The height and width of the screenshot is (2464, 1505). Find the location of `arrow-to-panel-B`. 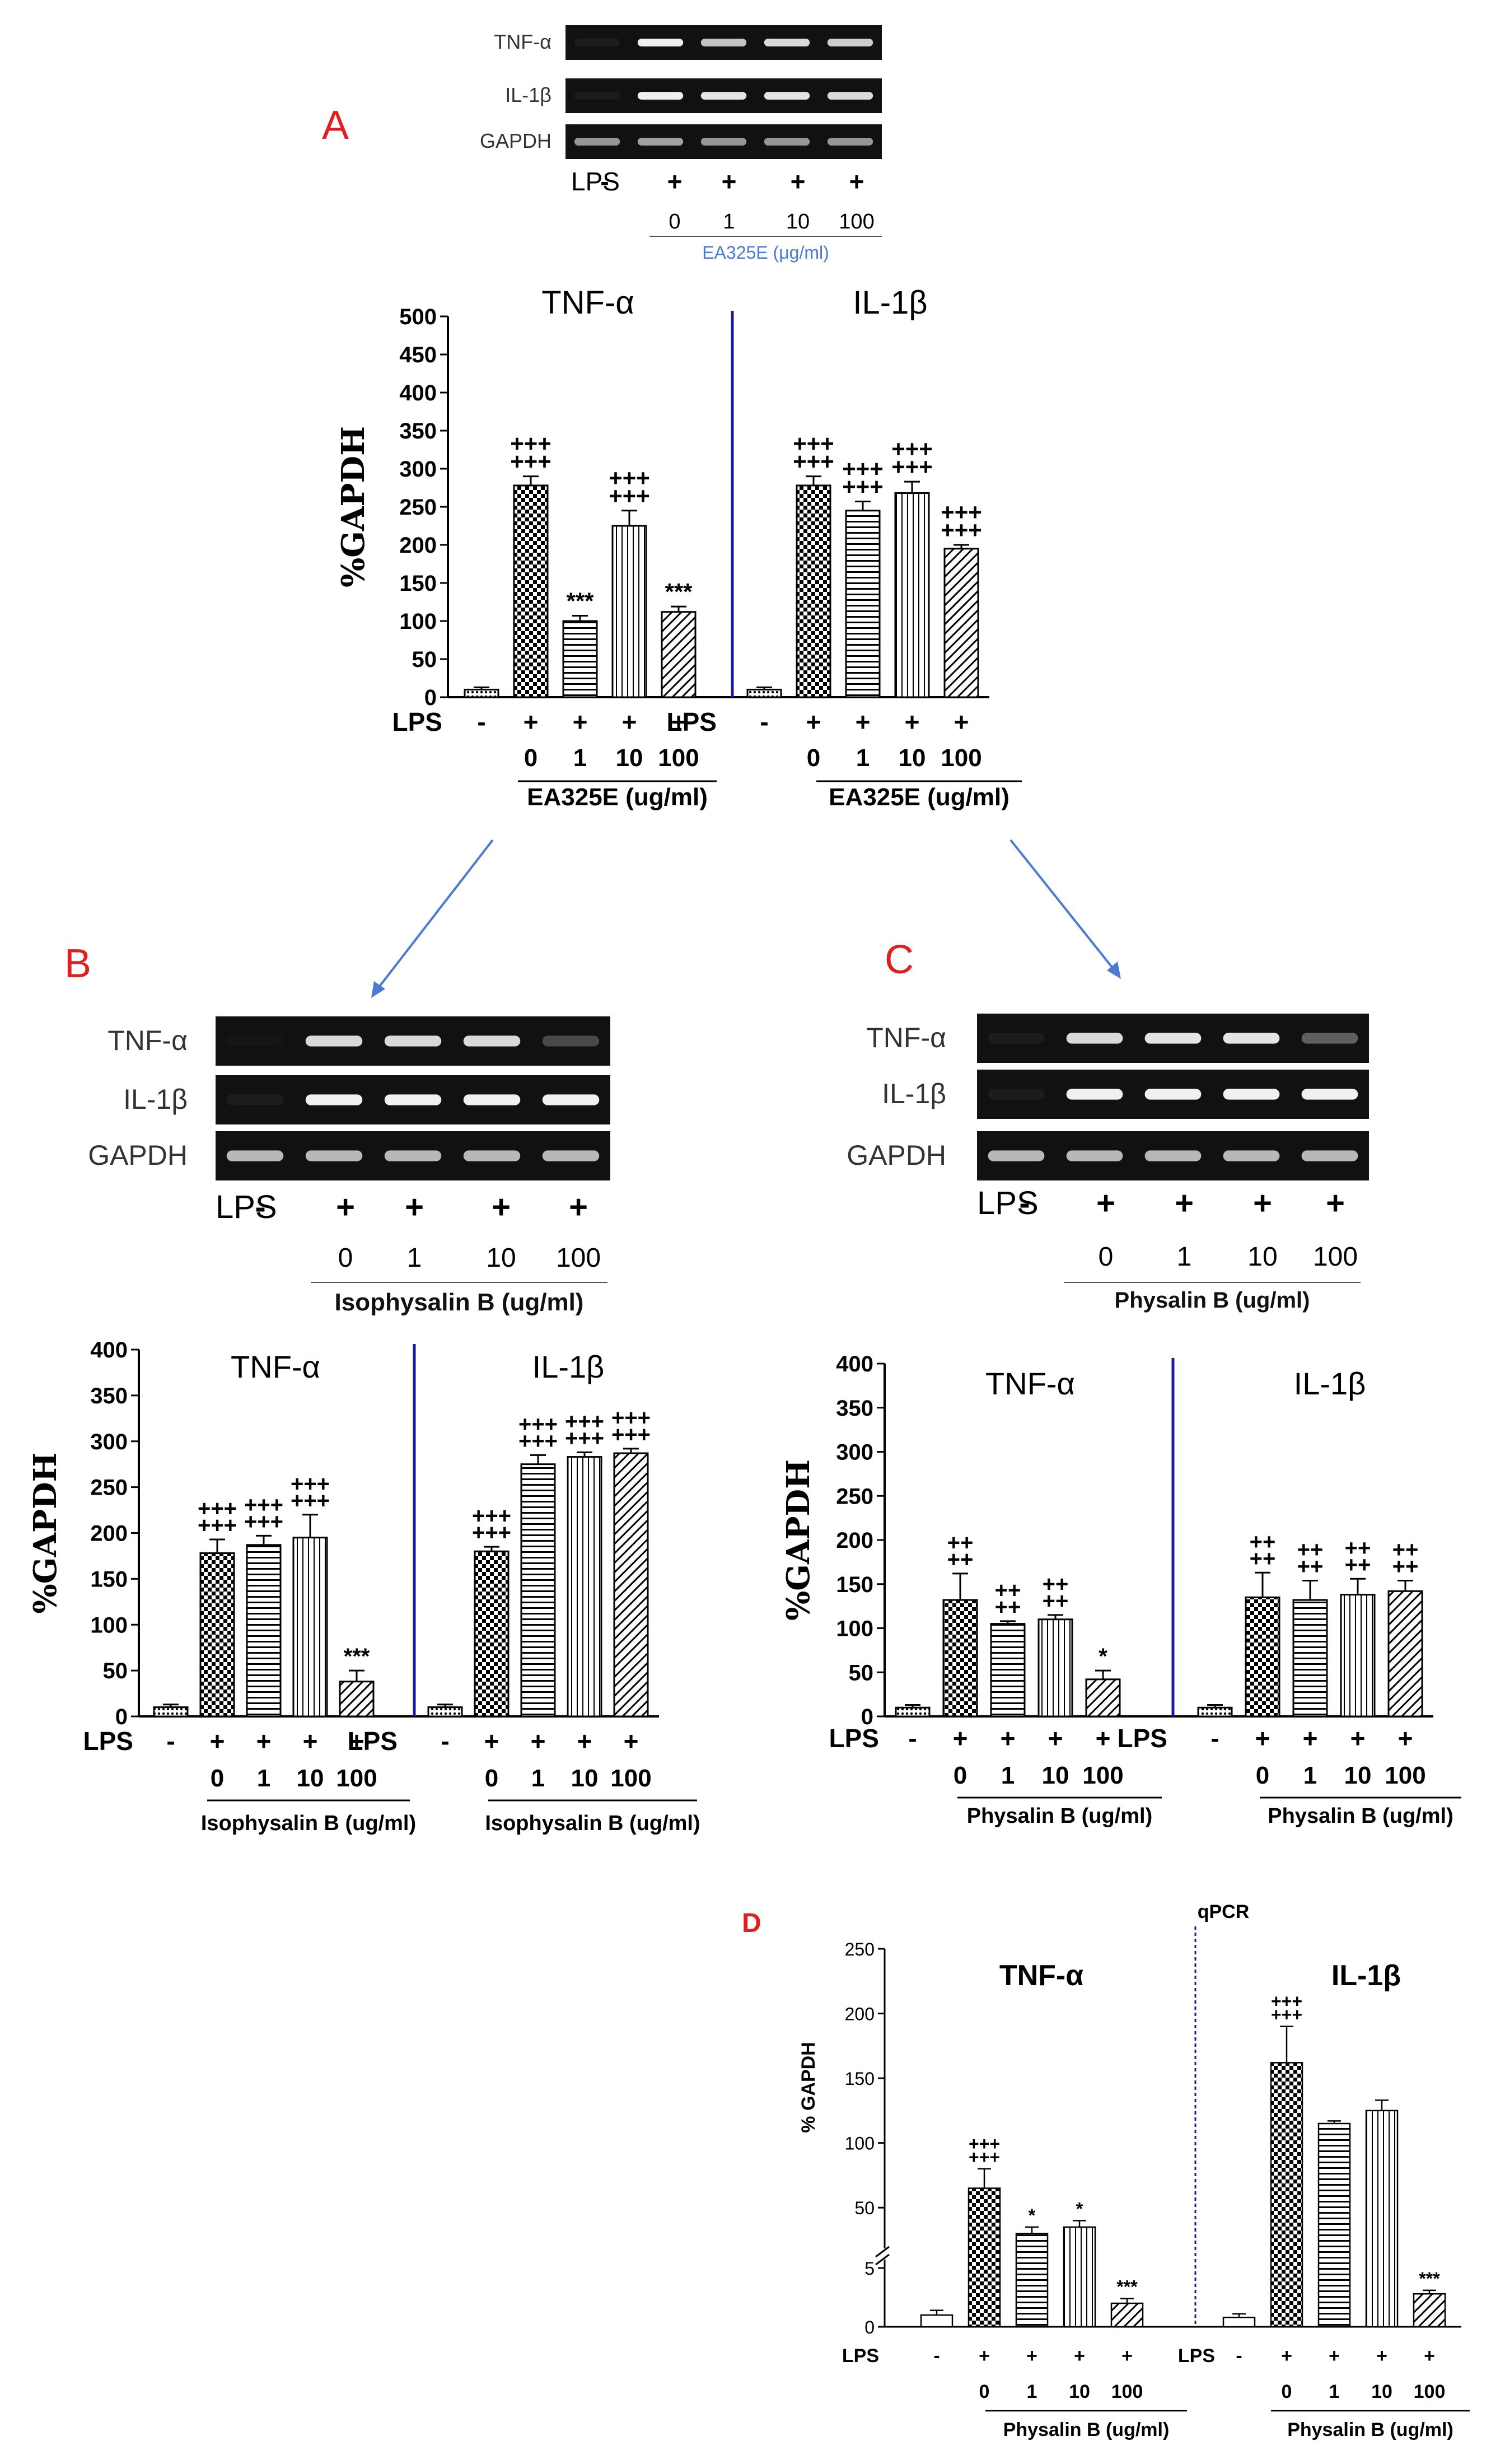

arrow-to-panel-B is located at coordinates (433, 919).